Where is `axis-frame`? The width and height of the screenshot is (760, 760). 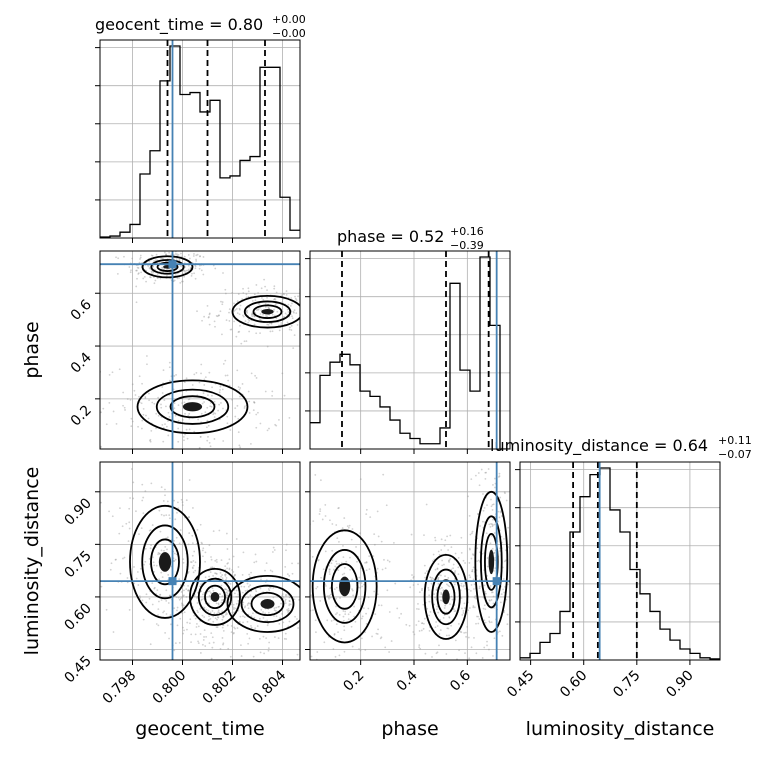
axis-frame is located at coordinates (410, 350).